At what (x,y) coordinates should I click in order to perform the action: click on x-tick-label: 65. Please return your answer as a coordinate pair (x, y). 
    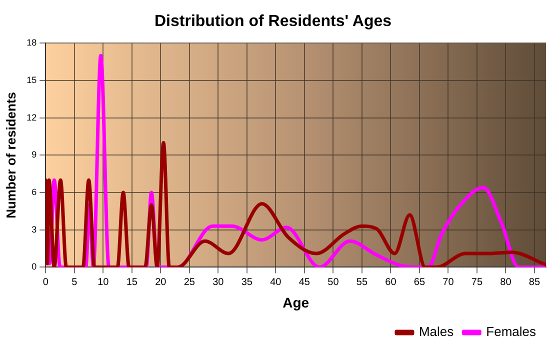
    Looking at the image, I should click on (420, 282).